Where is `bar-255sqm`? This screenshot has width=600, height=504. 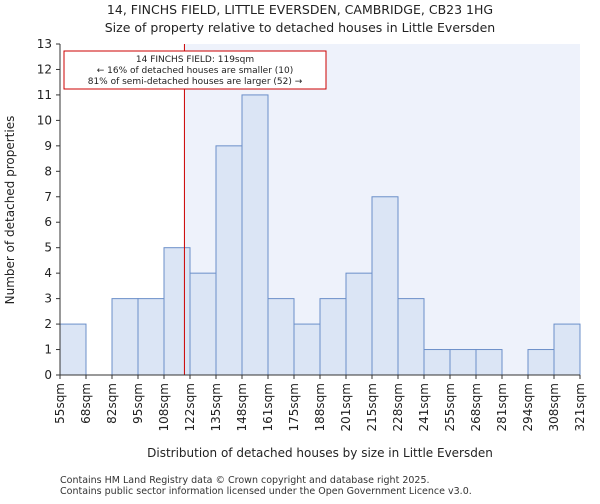 bar-255sqm is located at coordinates (463, 362).